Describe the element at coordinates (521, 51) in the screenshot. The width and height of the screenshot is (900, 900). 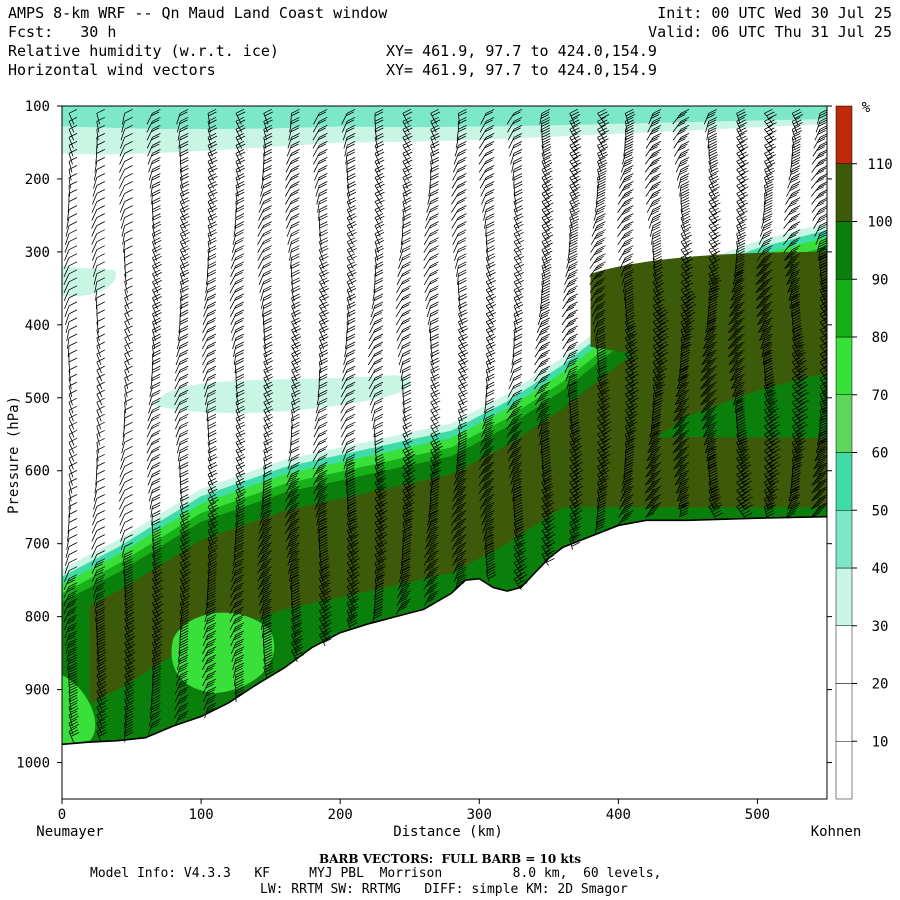
I see `section-coords-1: XY= 461.9, 97.7 to 424.0,154.9` at that location.